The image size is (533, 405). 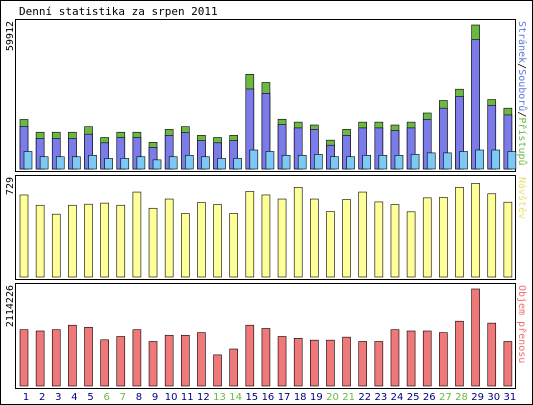 What do you see at coordinates (493, 397) in the screenshot?
I see `x-tick-day-30: 30` at bounding box center [493, 397].